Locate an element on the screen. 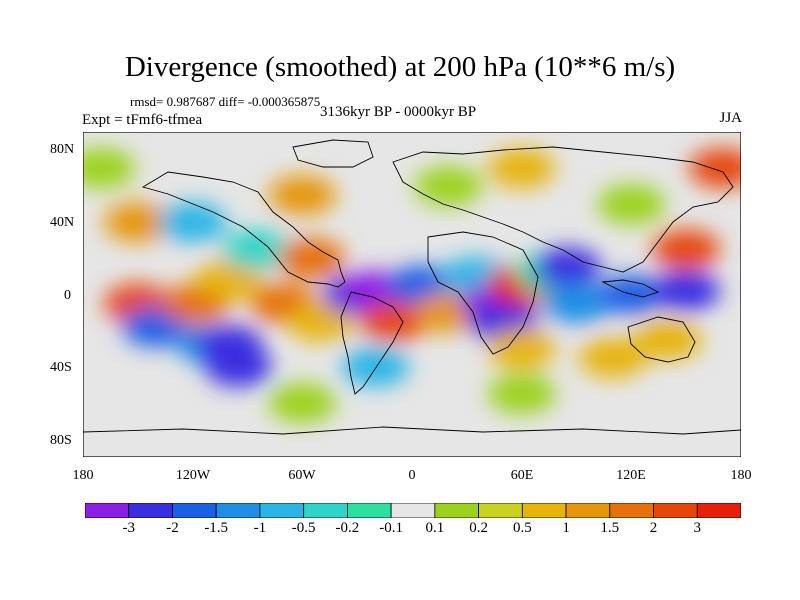  colorbar-label: 0.2 is located at coordinates (478, 528).